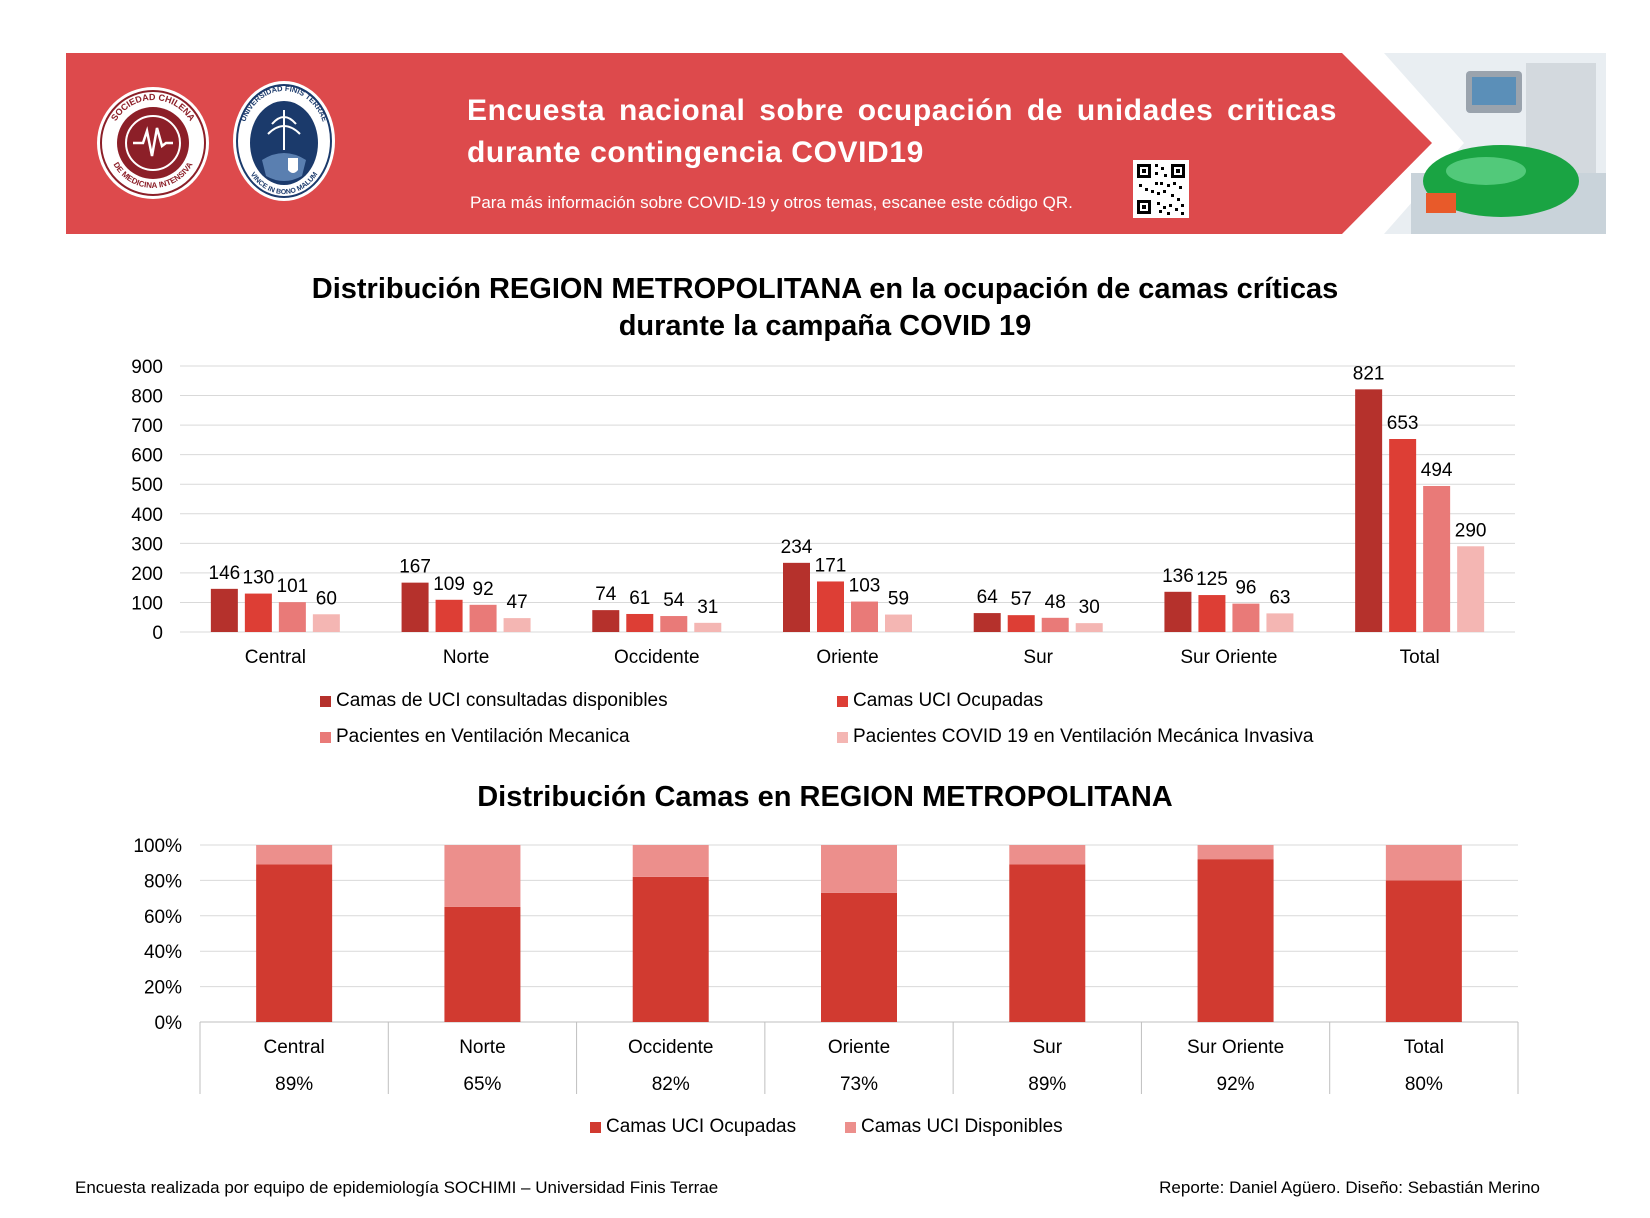 The height and width of the screenshot is (1218, 1650). I want to click on legend-item-consultadas: Camas de UCI consultadas disponibles, so click(494, 701).